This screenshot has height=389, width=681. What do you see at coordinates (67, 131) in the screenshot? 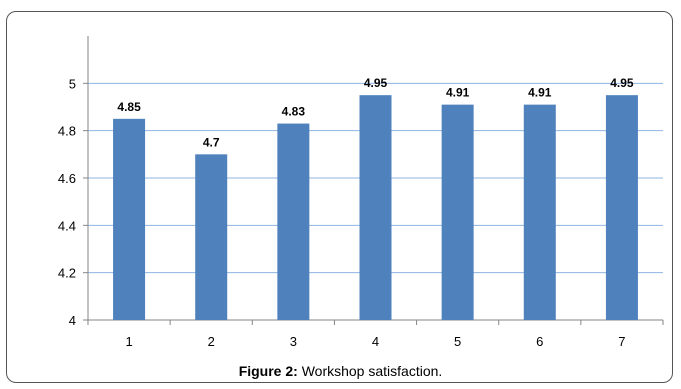
I see `y-tick-label: 4.8` at bounding box center [67, 131].